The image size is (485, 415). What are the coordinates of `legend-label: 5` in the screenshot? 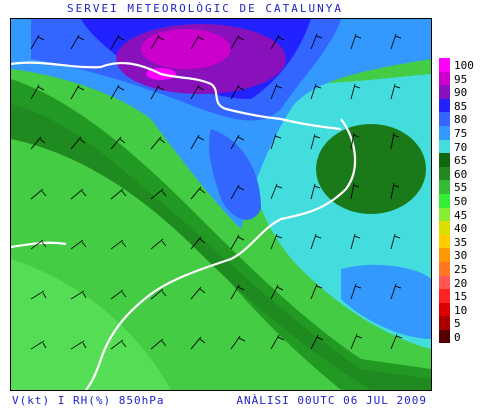 It's located at (457, 324).